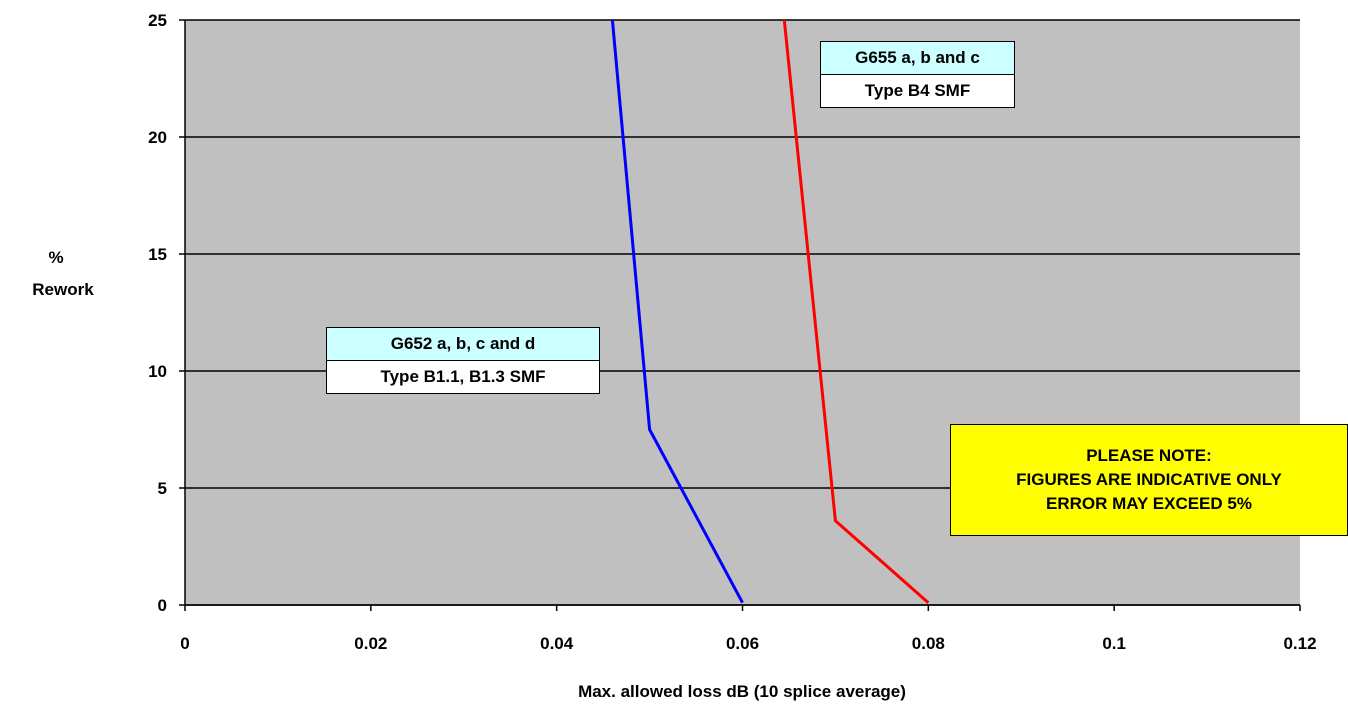  What do you see at coordinates (157, 313) in the screenshot?
I see `y-tick-labels: 0 5 10 15 20 25` at bounding box center [157, 313].